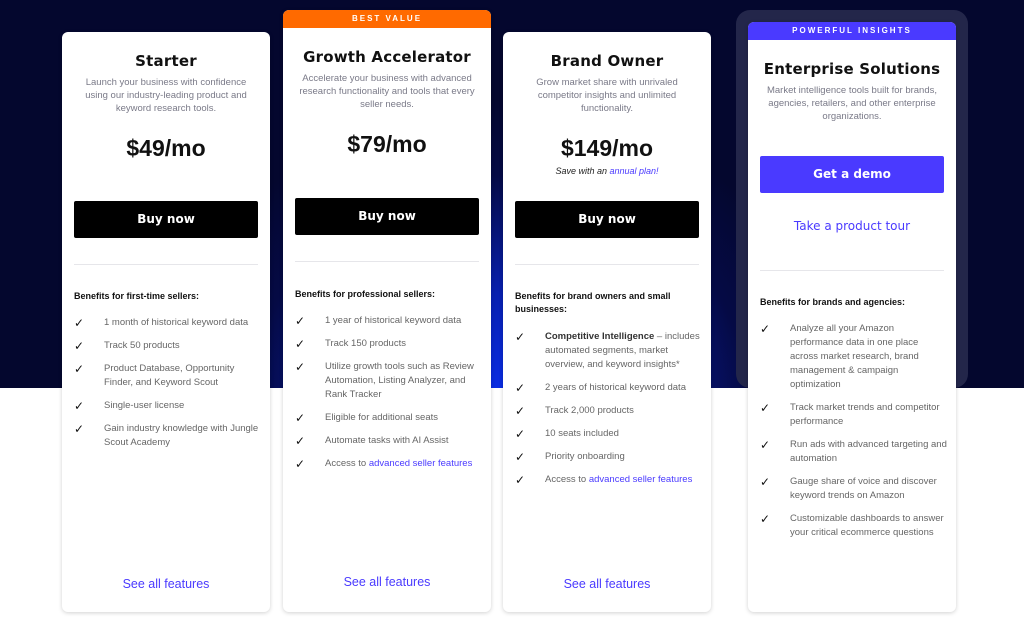  I want to click on benefits-title: Benefits for first-time sellers:, so click(137, 296).